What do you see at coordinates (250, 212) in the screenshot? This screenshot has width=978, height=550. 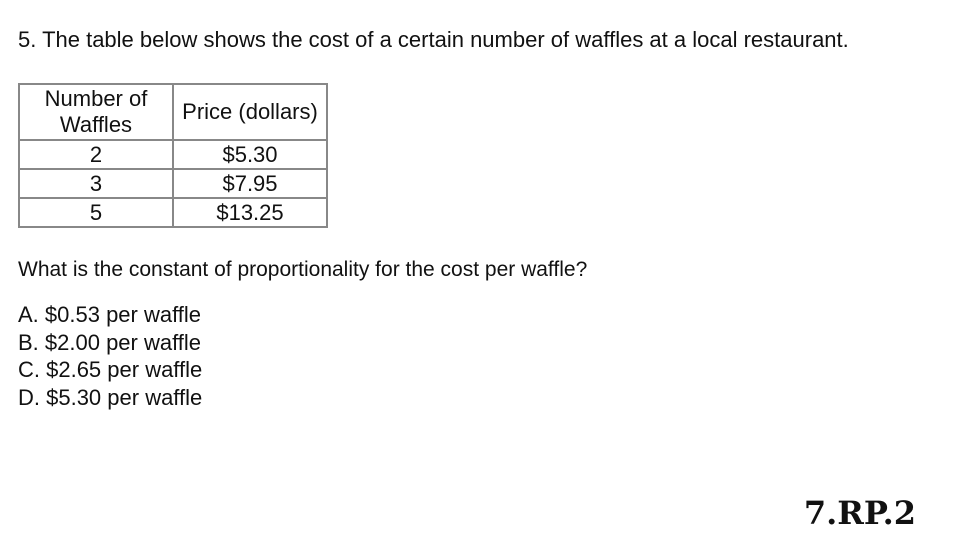 I see `cell-price: $13.25` at bounding box center [250, 212].